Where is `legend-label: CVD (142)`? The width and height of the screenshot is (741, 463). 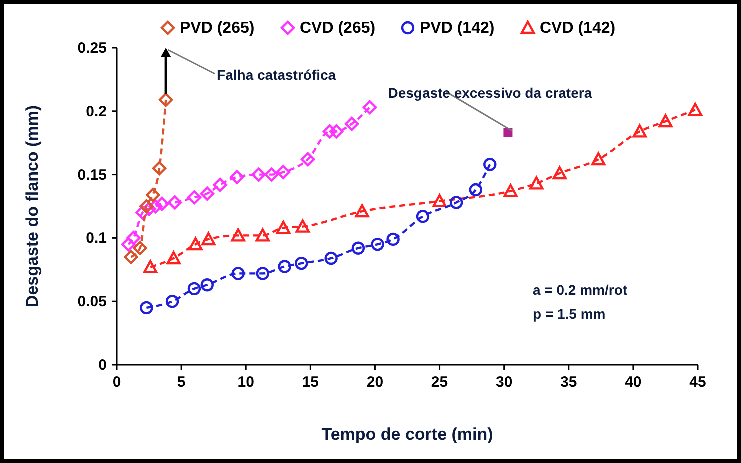 legend-label: CVD (142) is located at coordinates (578, 28).